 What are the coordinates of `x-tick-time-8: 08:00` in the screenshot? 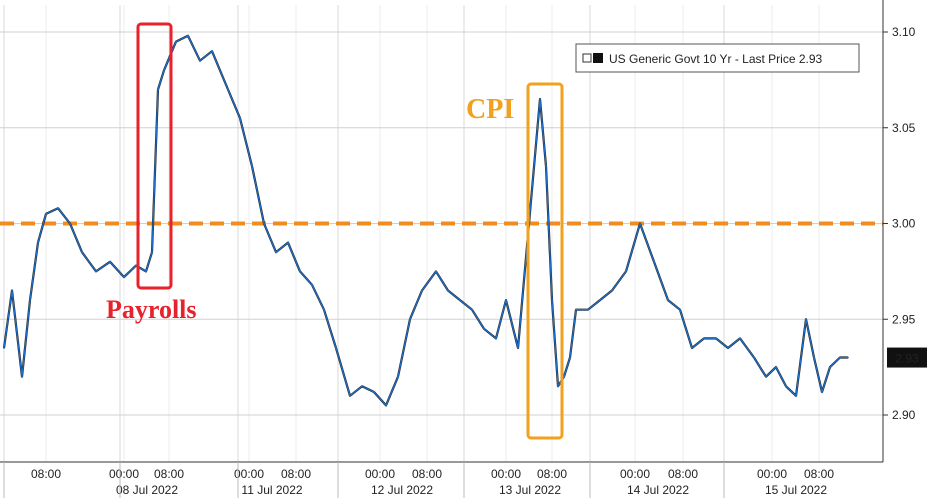 It's located at (552, 474).